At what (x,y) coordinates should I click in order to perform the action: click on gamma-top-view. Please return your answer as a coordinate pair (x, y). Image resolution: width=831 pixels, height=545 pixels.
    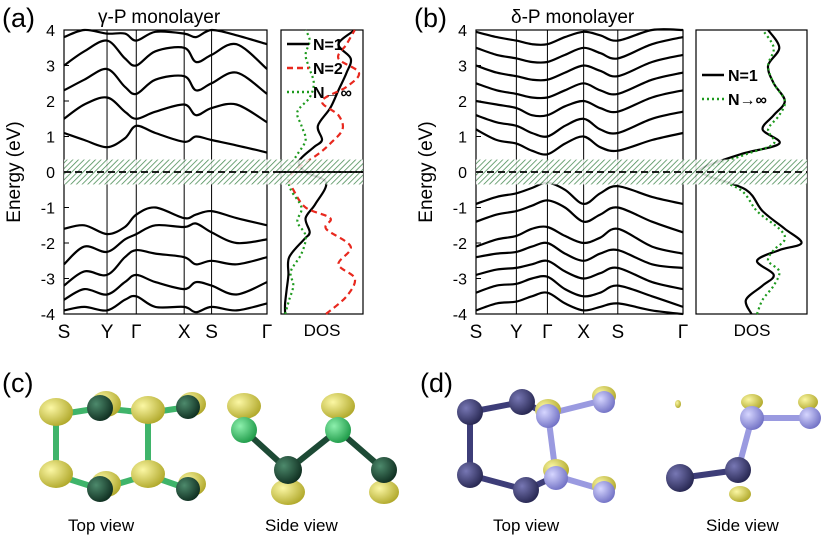
    Looking at the image, I should click on (122, 446).